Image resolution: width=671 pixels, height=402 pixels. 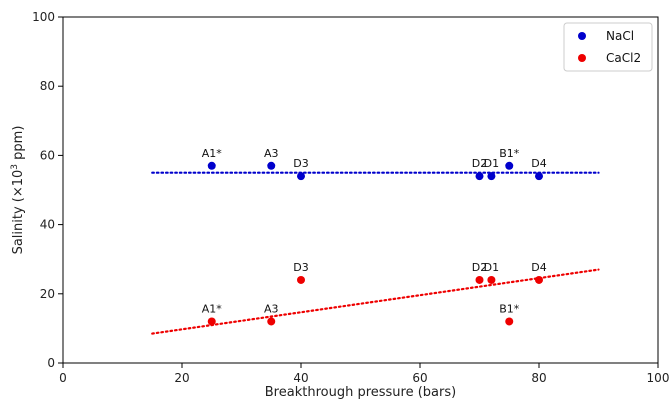 I want to click on point-label-nacl: A3, so click(x=271, y=153).